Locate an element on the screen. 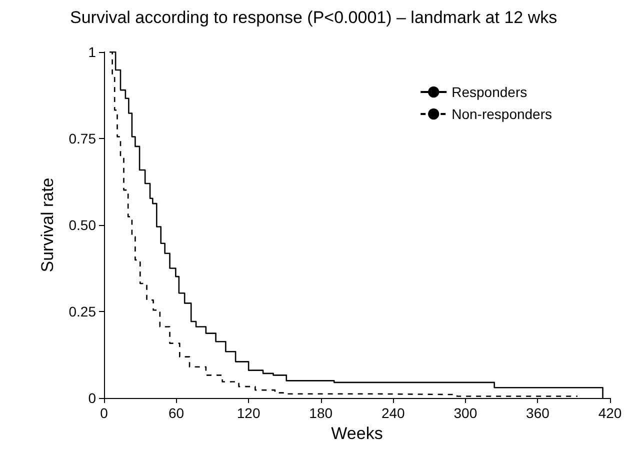 This screenshot has height=457, width=637. x-tick-label: 360 is located at coordinates (538, 413).